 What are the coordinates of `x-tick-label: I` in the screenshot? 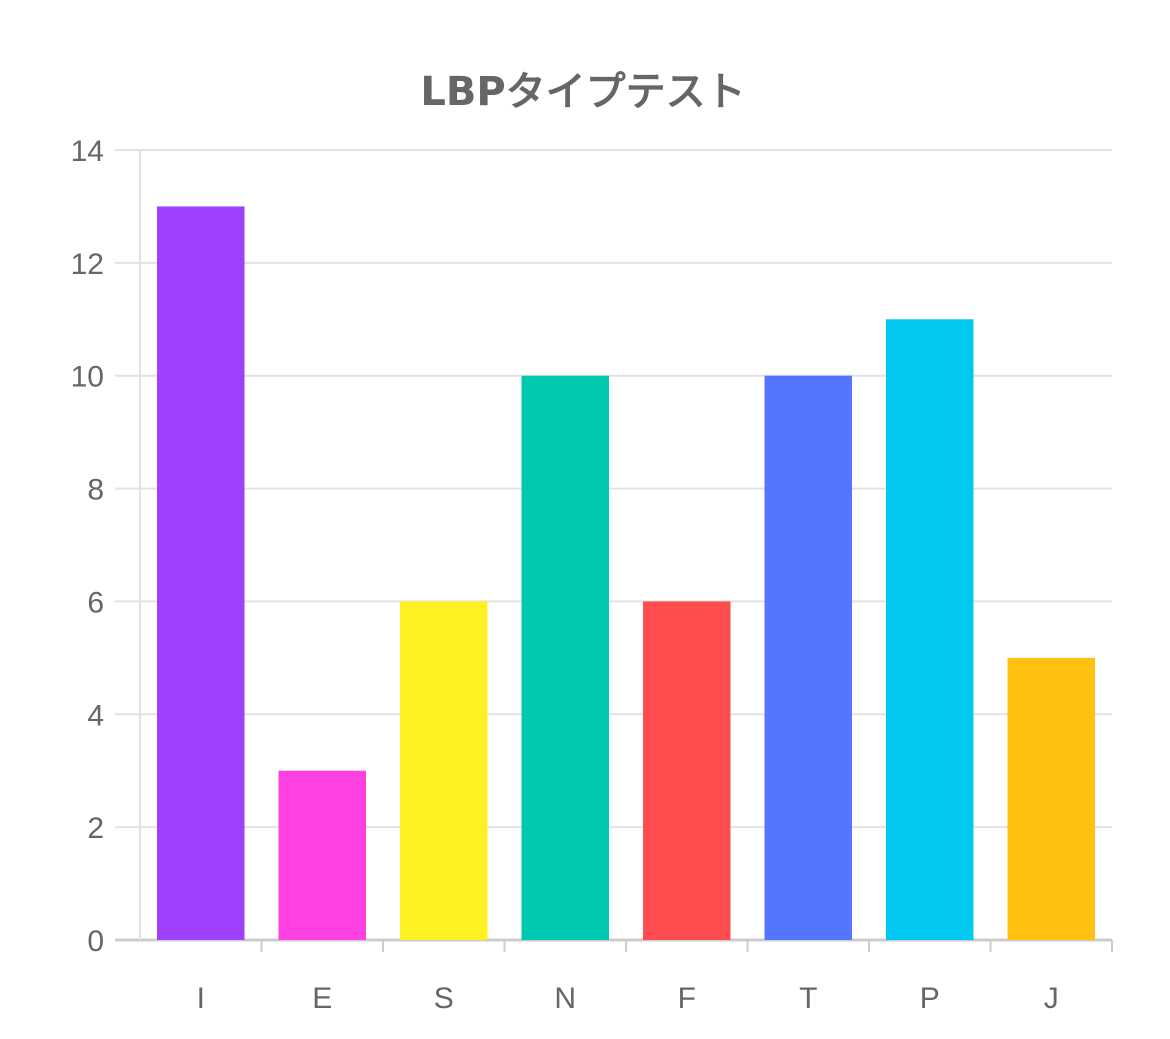 It's located at (201, 998).